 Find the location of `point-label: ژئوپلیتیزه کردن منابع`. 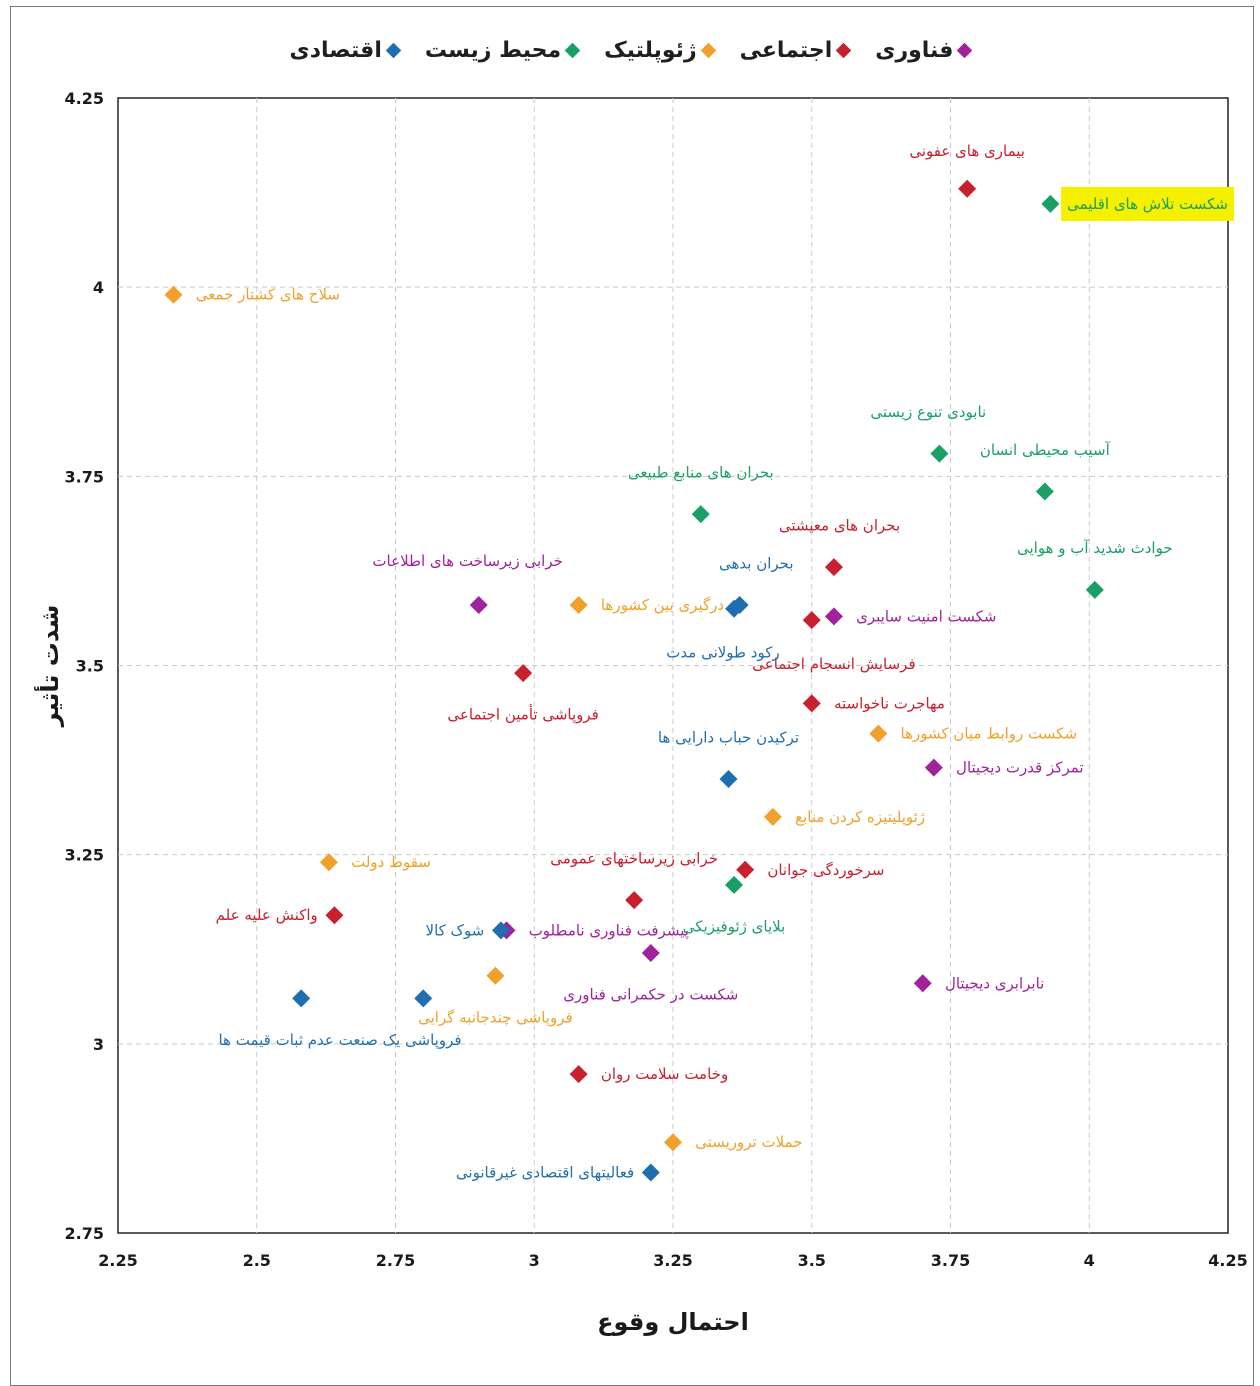

point-label: ژئوپلیتیزه کردن منابع is located at coordinates (860, 817).